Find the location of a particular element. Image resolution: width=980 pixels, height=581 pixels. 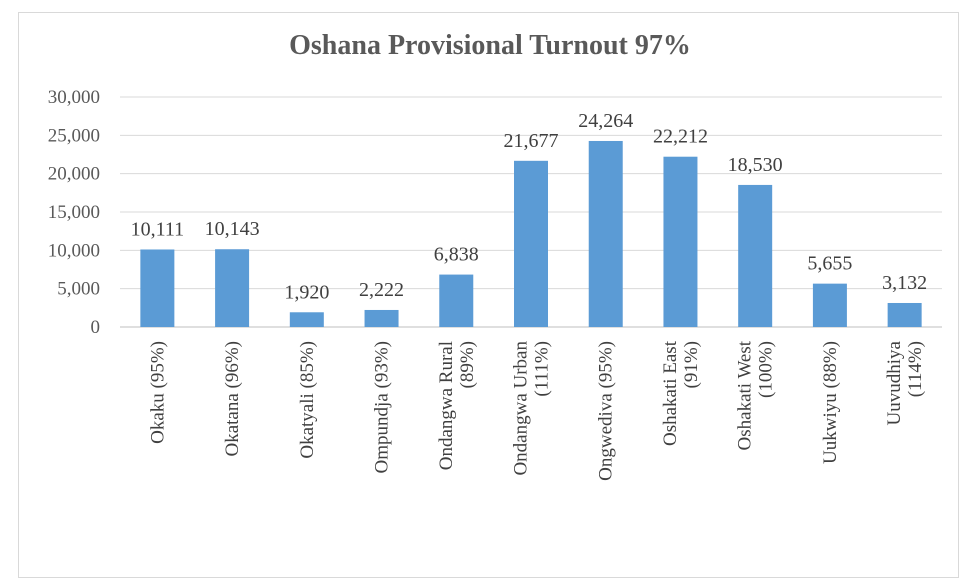

category-label-line: Oshakati East is located at coordinates (670, 393).